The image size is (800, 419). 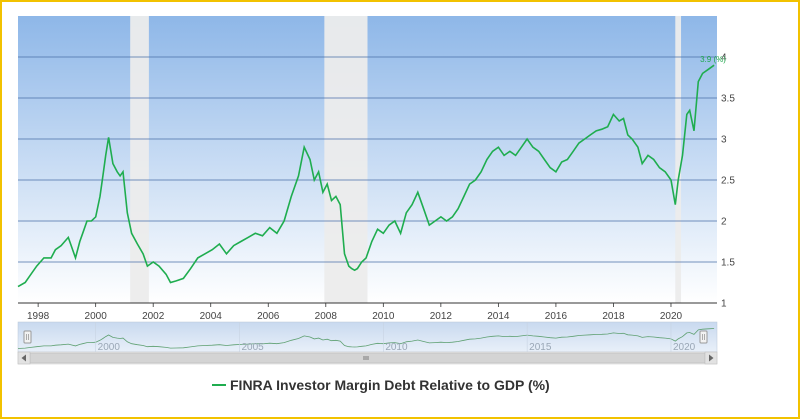 I want to click on x-tick-label: 2000, so click(x=96, y=316).